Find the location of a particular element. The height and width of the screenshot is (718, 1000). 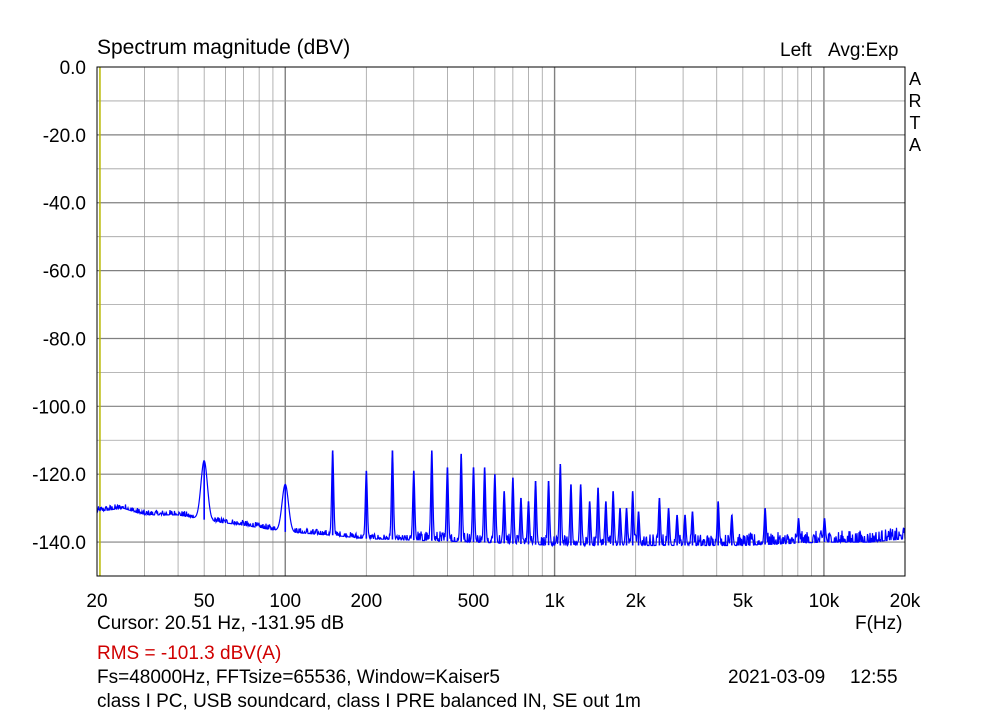

channel-label: Left is located at coordinates (796, 50).